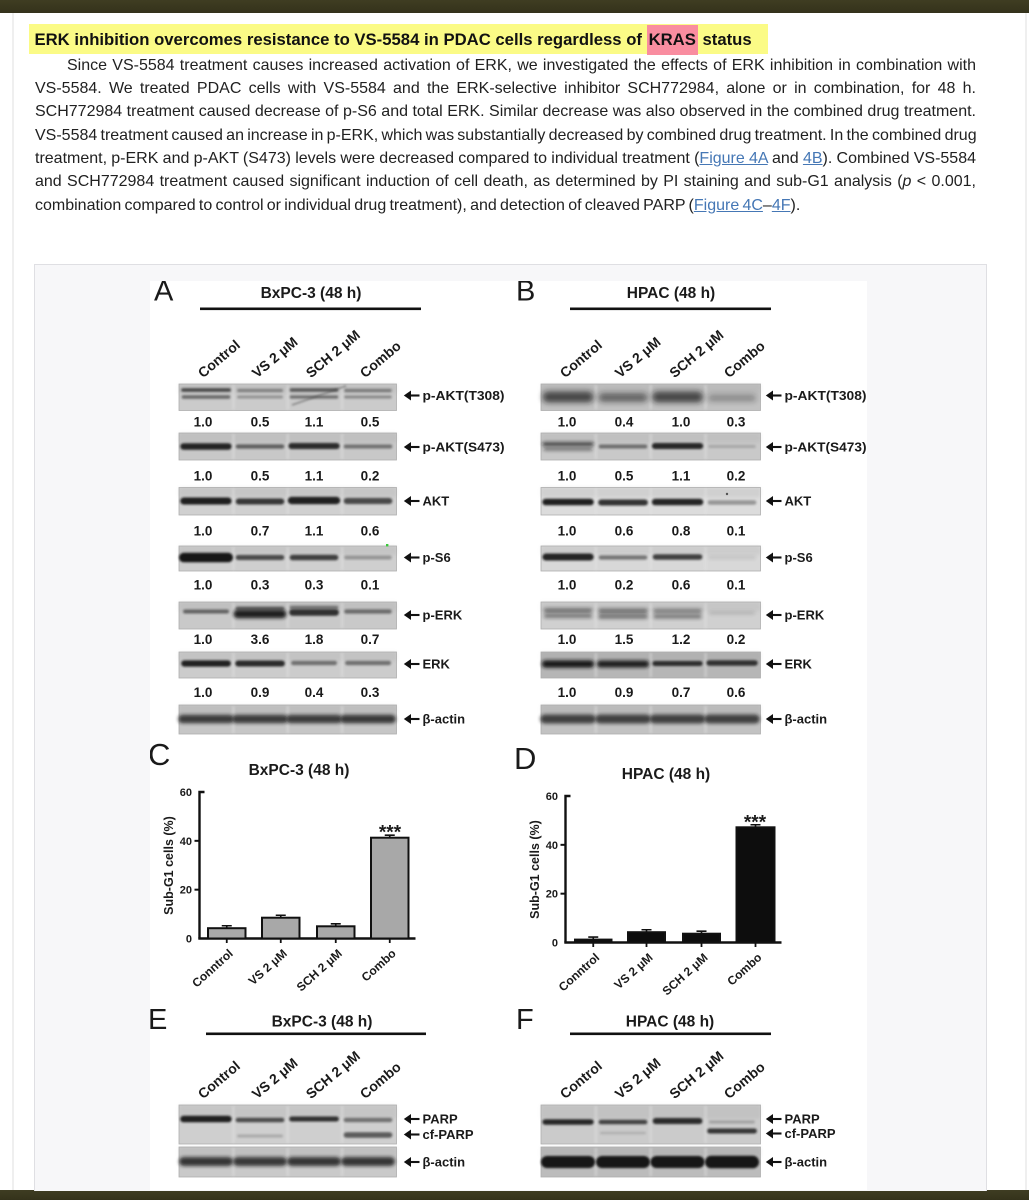 The height and width of the screenshot is (1200, 1029). What do you see at coordinates (525, 1020) in the screenshot?
I see `svg-text: F` at bounding box center [525, 1020].